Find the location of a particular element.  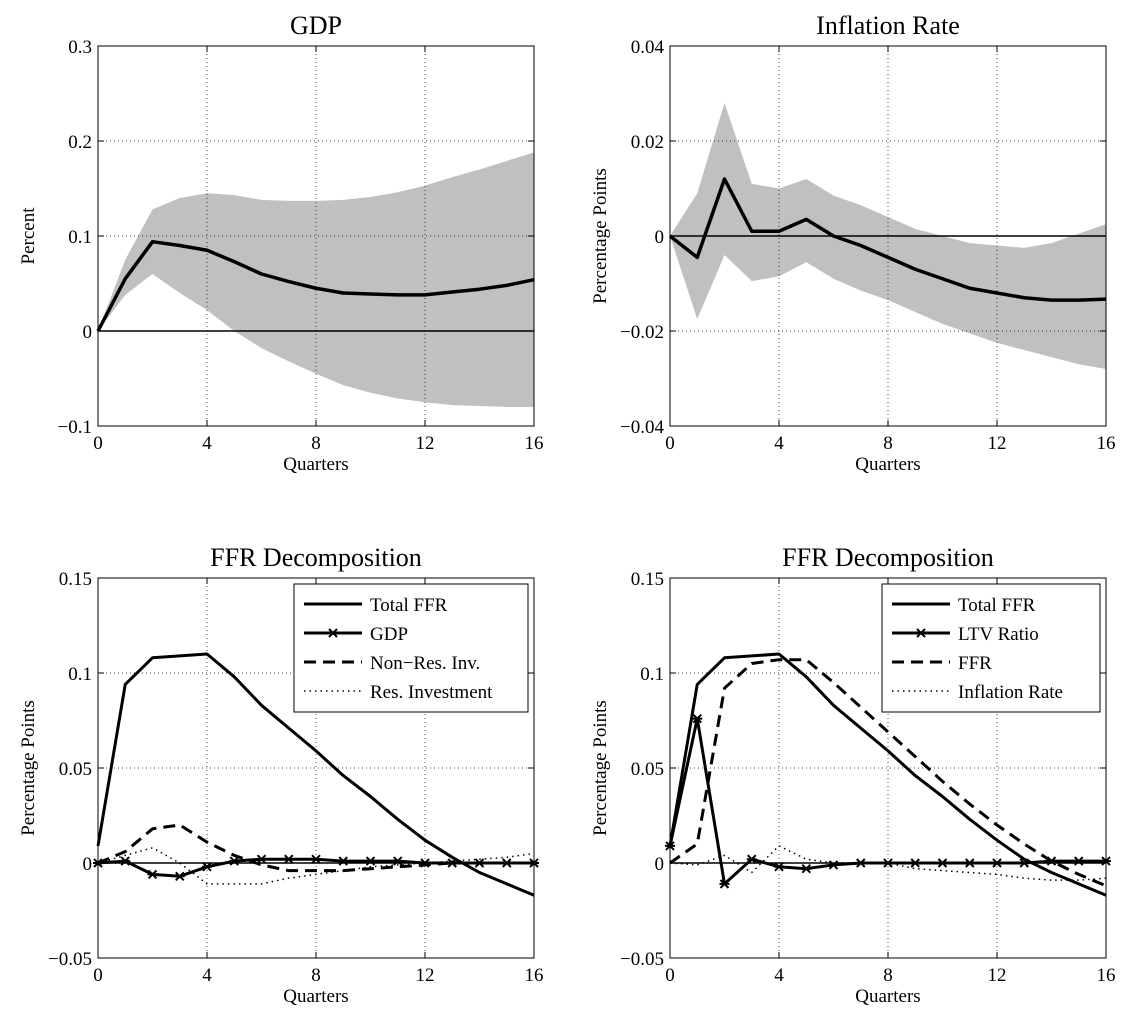

legend-label: GDP is located at coordinates (389, 634).